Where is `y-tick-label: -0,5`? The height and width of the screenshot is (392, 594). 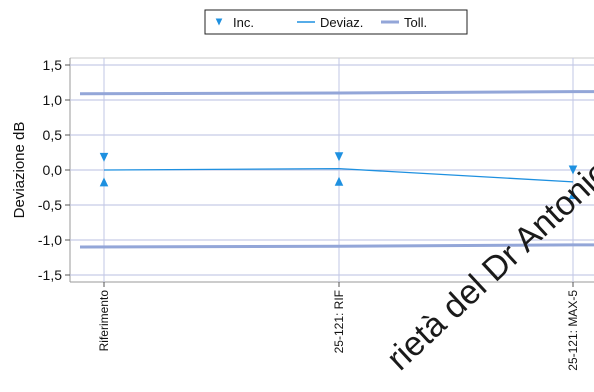
y-tick-label: -0,5 is located at coordinates (50, 205).